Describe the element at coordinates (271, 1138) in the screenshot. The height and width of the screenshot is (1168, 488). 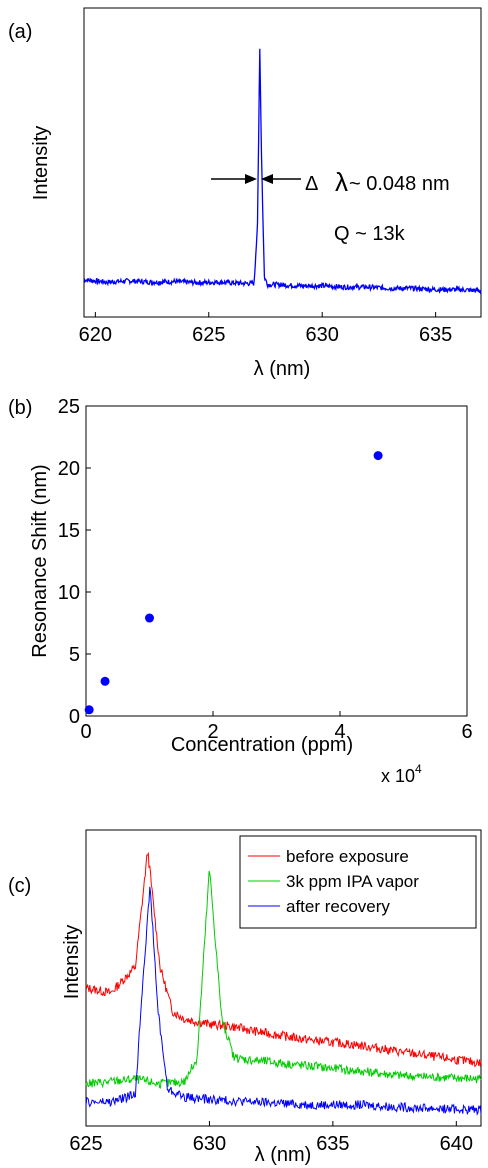
I see `panel-c-x-ticks: 625 630 635 640` at that location.